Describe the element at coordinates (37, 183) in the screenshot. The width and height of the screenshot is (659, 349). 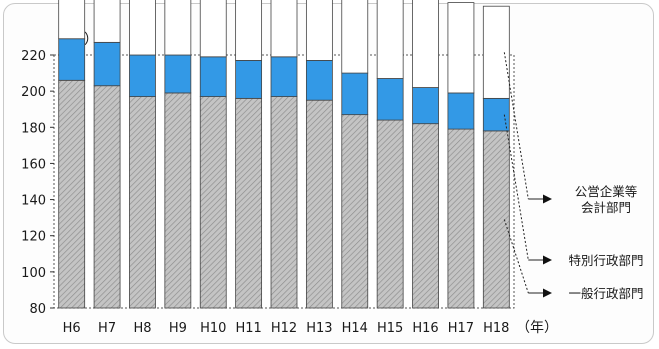
I see `y-axis: 80 100 120 140 160 180 200 220` at that location.